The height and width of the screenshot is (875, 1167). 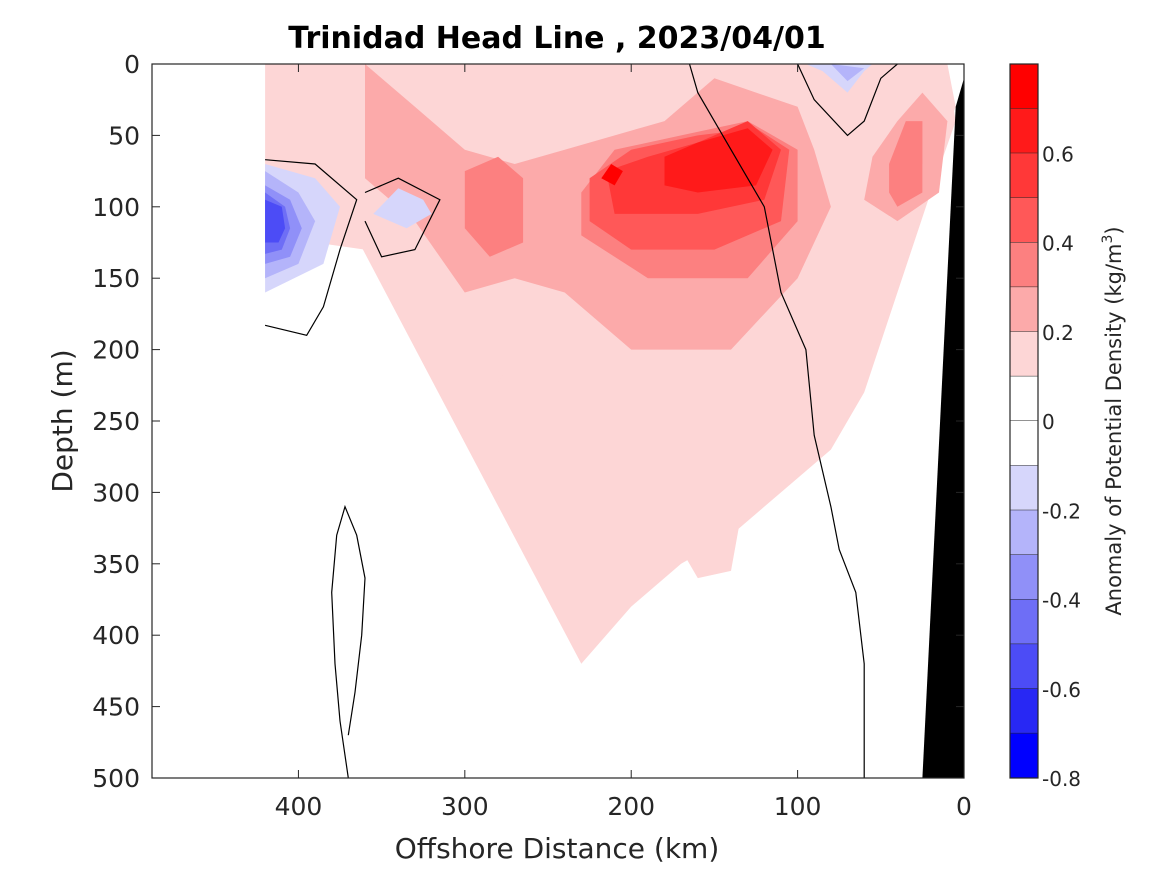 What do you see at coordinates (465, 806) in the screenshot?
I see `x-tick-label: 300` at bounding box center [465, 806].